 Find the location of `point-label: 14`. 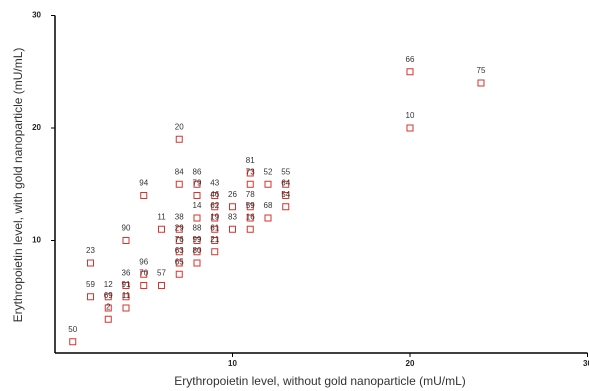

point-label: 14 is located at coordinates (197, 205).